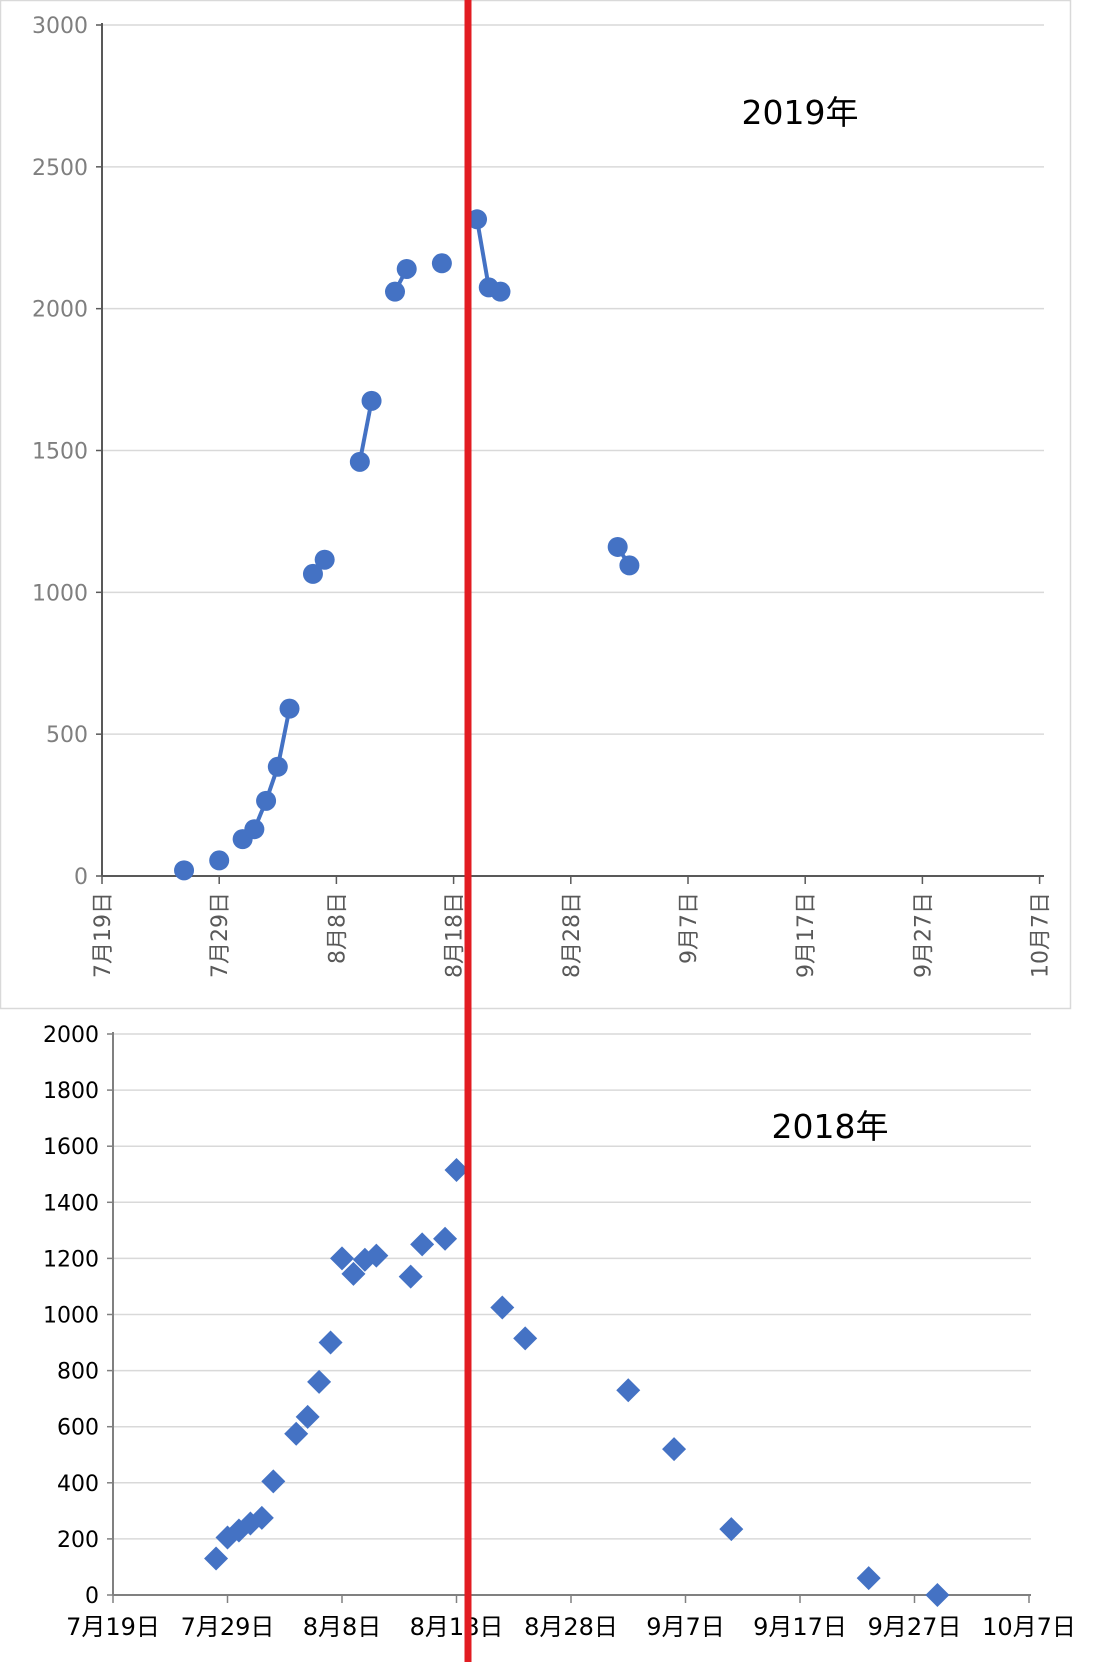  I want to click on chart-title: 2019年, so click(800, 112).